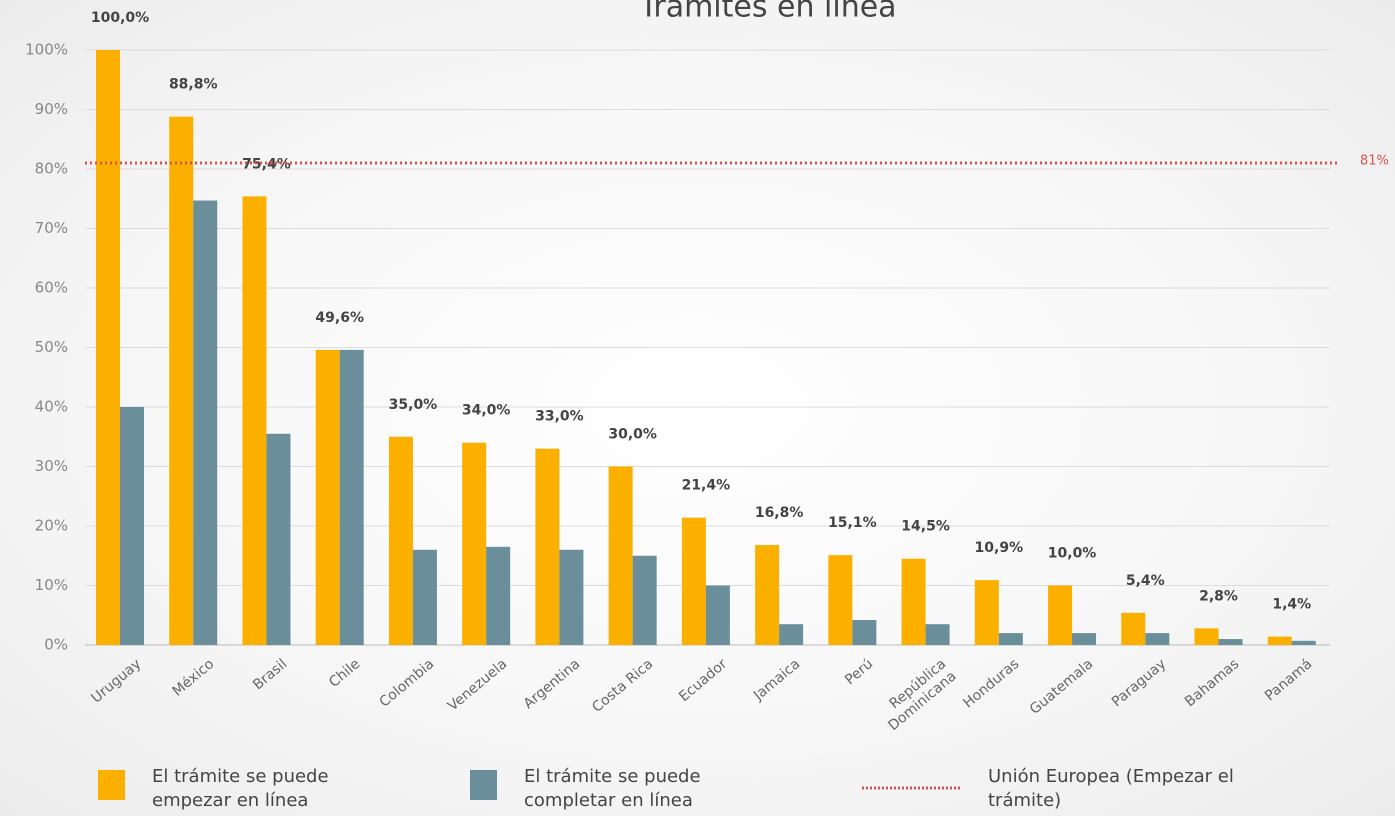  I want to click on data-label: 49,6%, so click(339, 318).